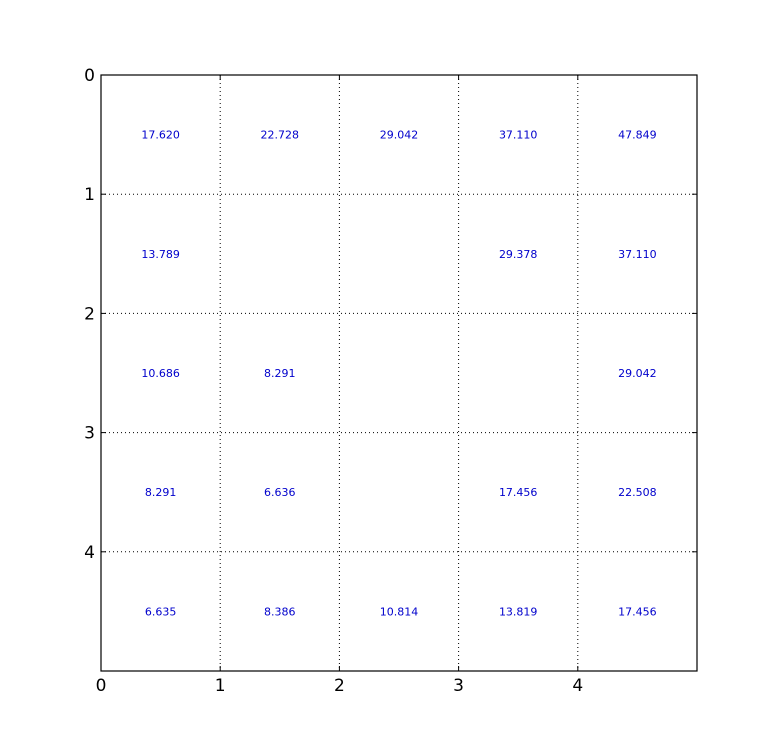  I want to click on cell-value-label: 22.728, so click(280, 135).